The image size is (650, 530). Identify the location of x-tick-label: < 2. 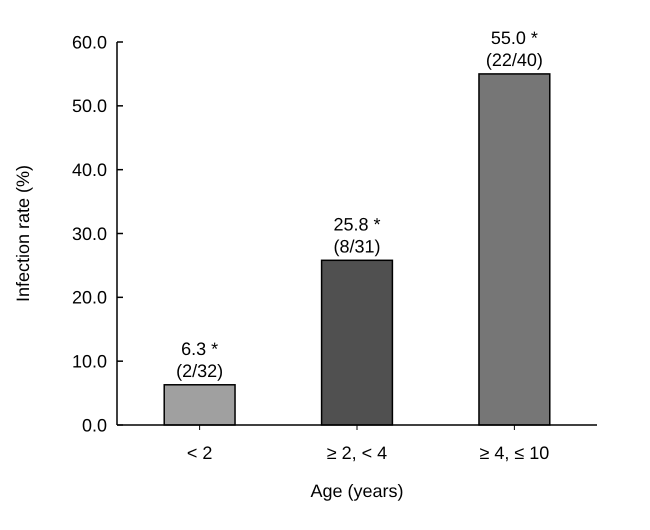
(199, 453).